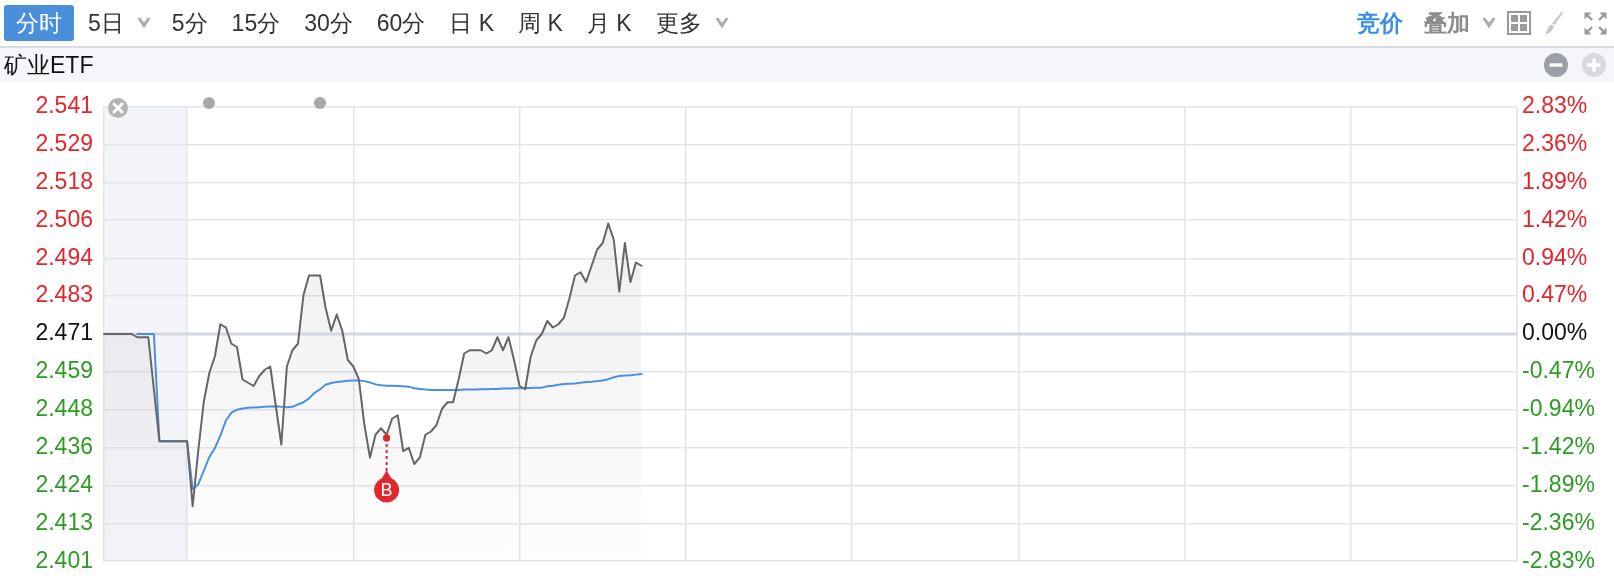 This screenshot has height=586, width=1614. Describe the element at coordinates (1380, 23) in the screenshot. I see `text: 竞价` at that location.